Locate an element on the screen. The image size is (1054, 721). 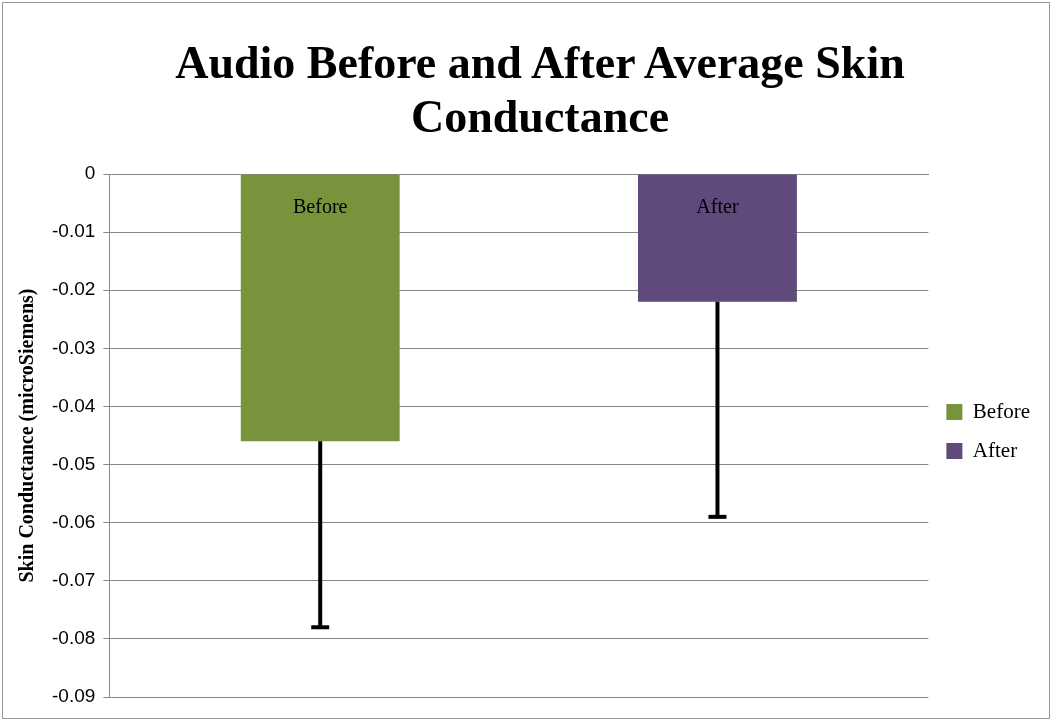
y-tick-label: -0.09 is located at coordinates (73, 696).